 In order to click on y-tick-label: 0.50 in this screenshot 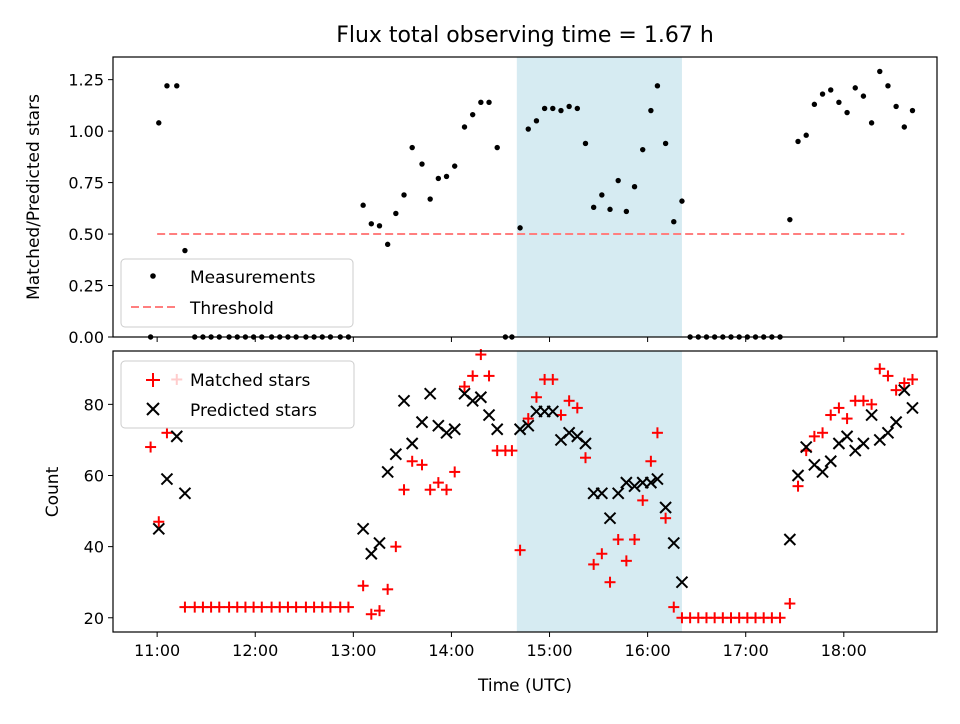, I will do `click(86, 234)`.